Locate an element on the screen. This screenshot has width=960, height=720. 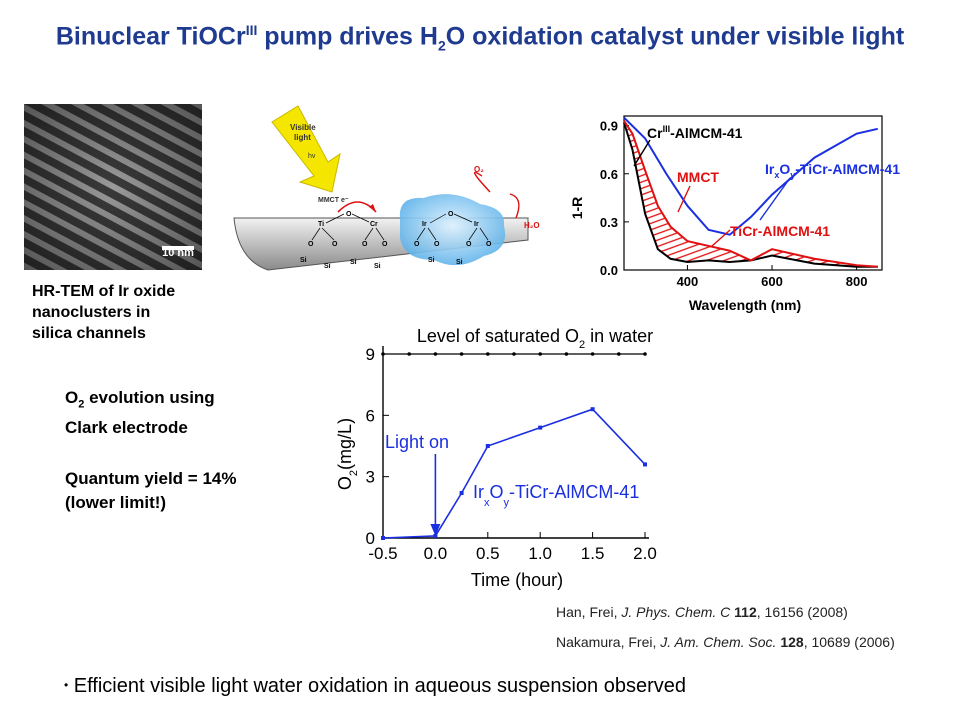
iridium-oxide-cluster is located at coordinates (452, 230).